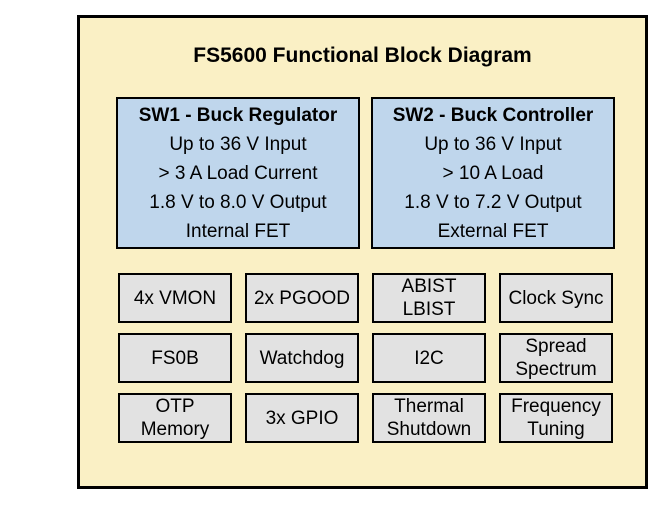 The height and width of the screenshot is (511, 672). I want to click on block-clock-sync: Clock Sync, so click(556, 298).